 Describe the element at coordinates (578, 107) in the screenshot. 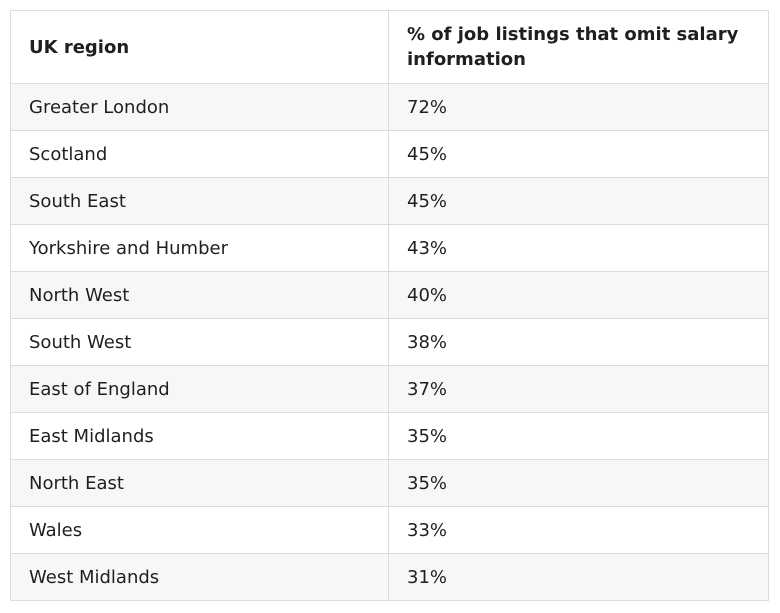

I see `percentage-cell: 72%` at that location.